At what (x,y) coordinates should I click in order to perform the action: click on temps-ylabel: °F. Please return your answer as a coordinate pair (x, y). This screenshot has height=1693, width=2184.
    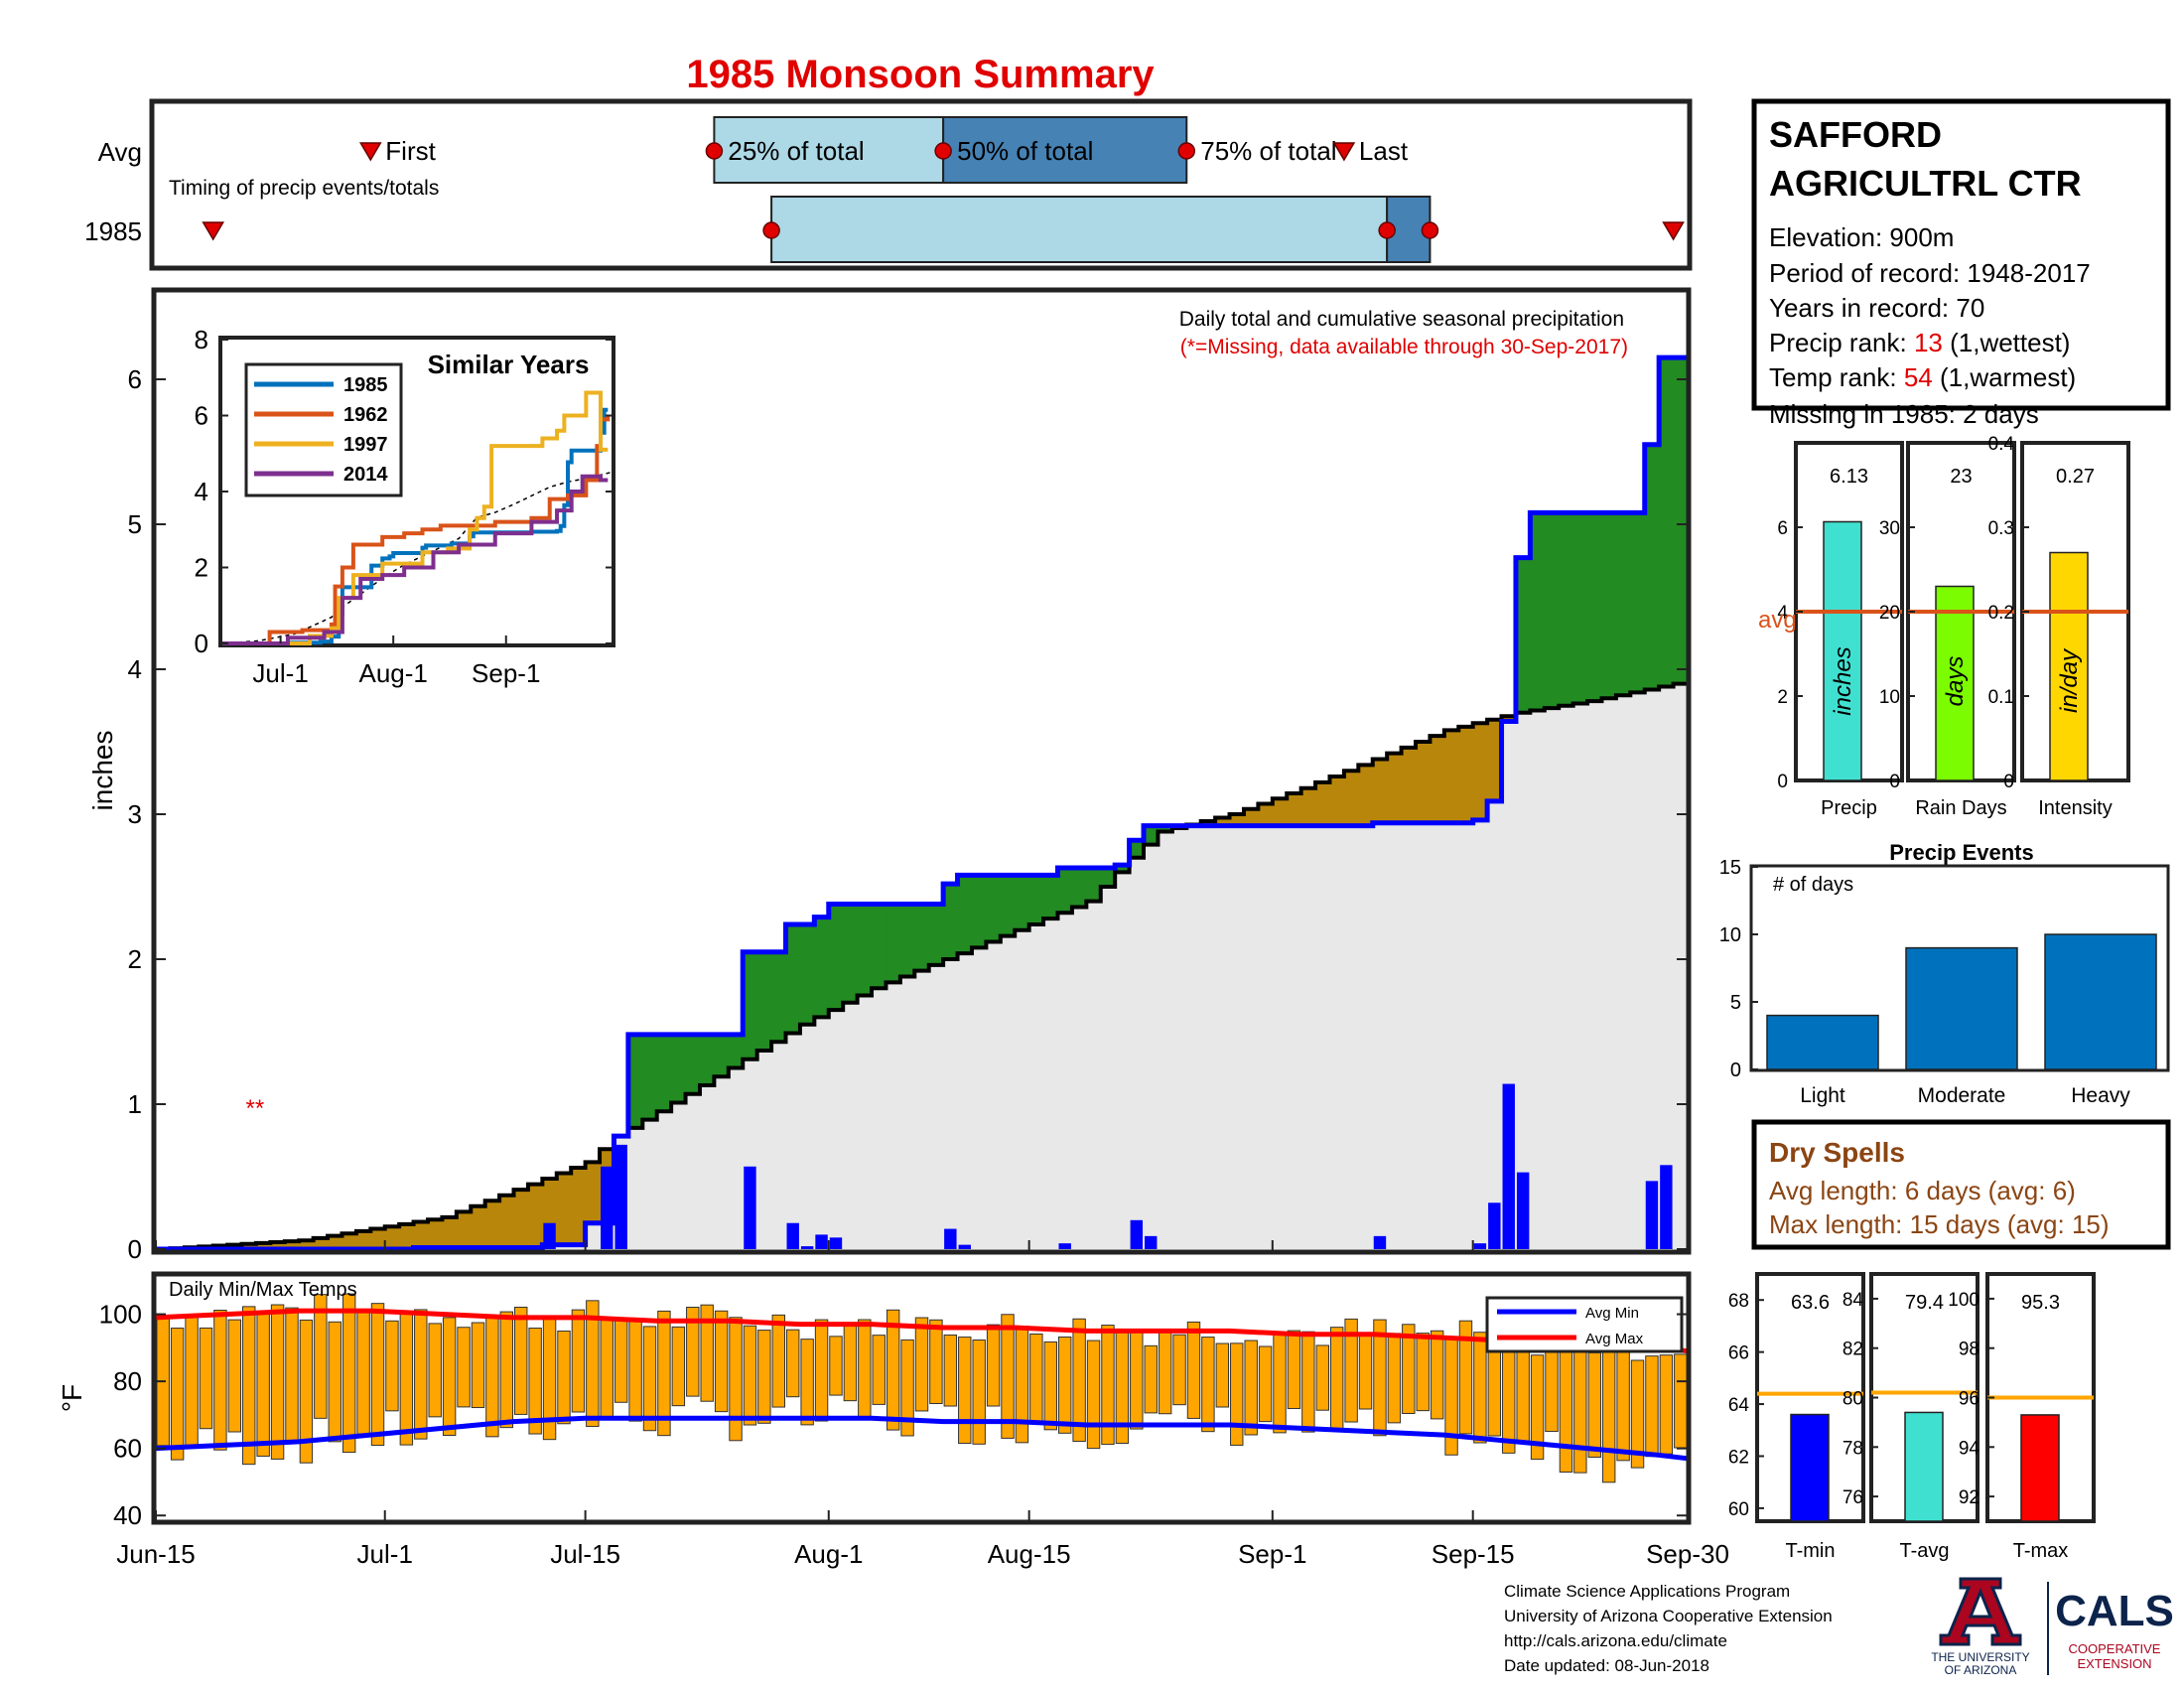
    Looking at the image, I should click on (72, 1398).